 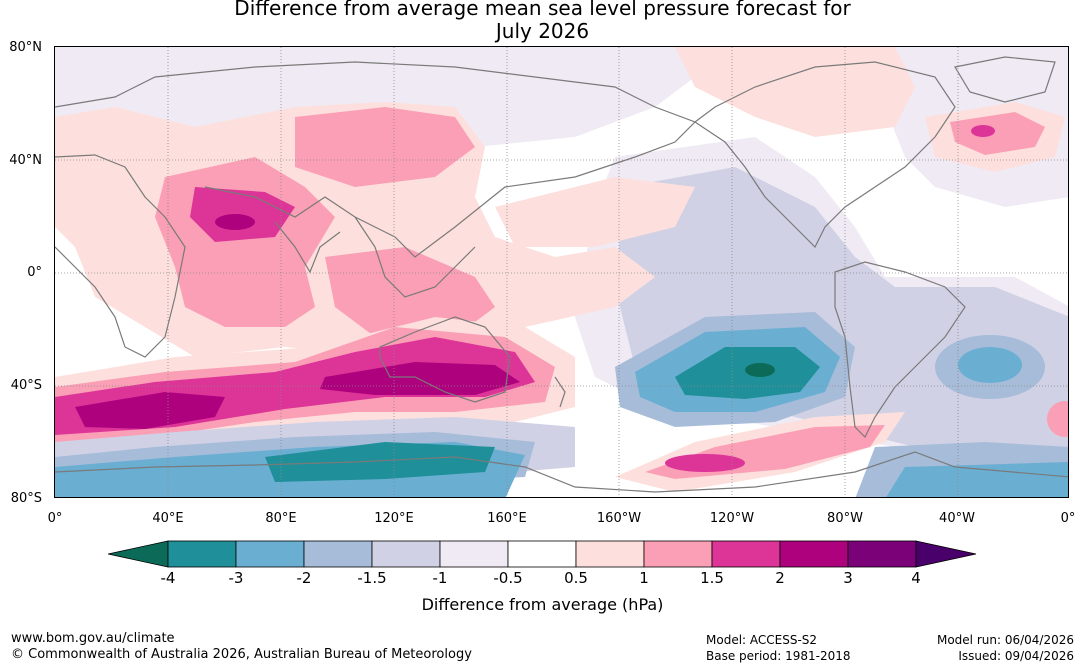 What do you see at coordinates (55, 518) in the screenshot?
I see `lon-label-0-west: 0°` at bounding box center [55, 518].